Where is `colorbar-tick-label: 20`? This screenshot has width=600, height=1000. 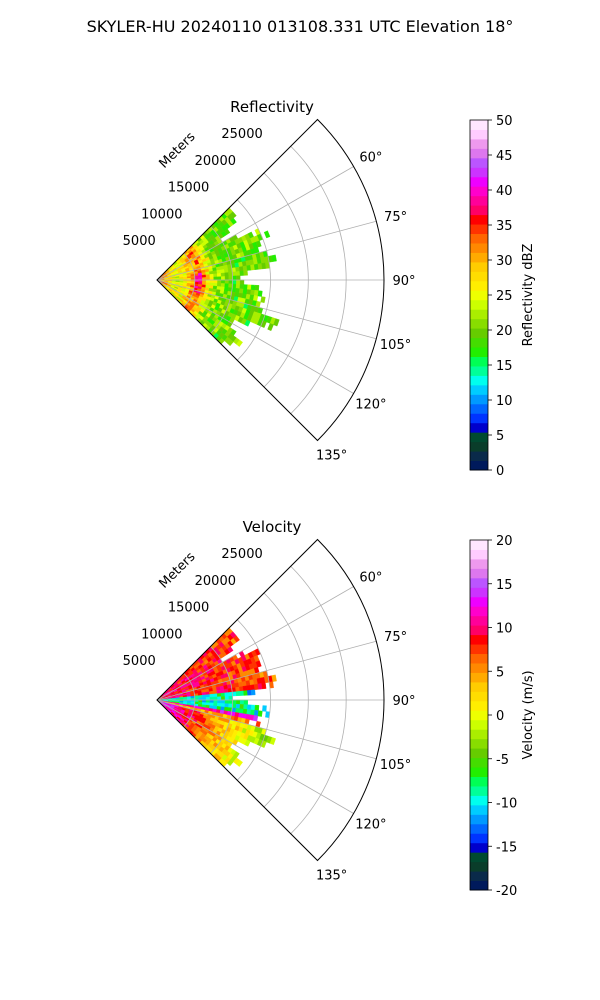
colorbar-tick-label: 20 is located at coordinates (504, 331).